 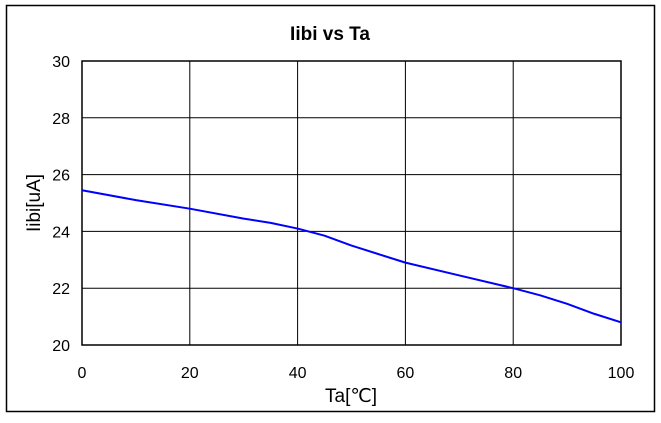 What do you see at coordinates (61, 204) in the screenshot?
I see `y-tick-labels: 20 22 24 26 28 30` at bounding box center [61, 204].